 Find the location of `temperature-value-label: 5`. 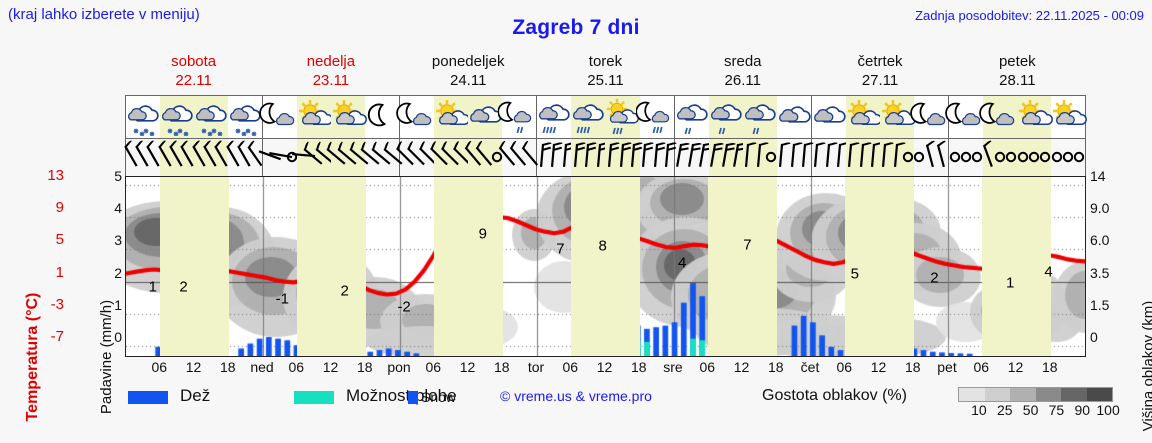

temperature-value-label: 5 is located at coordinates (854, 274).